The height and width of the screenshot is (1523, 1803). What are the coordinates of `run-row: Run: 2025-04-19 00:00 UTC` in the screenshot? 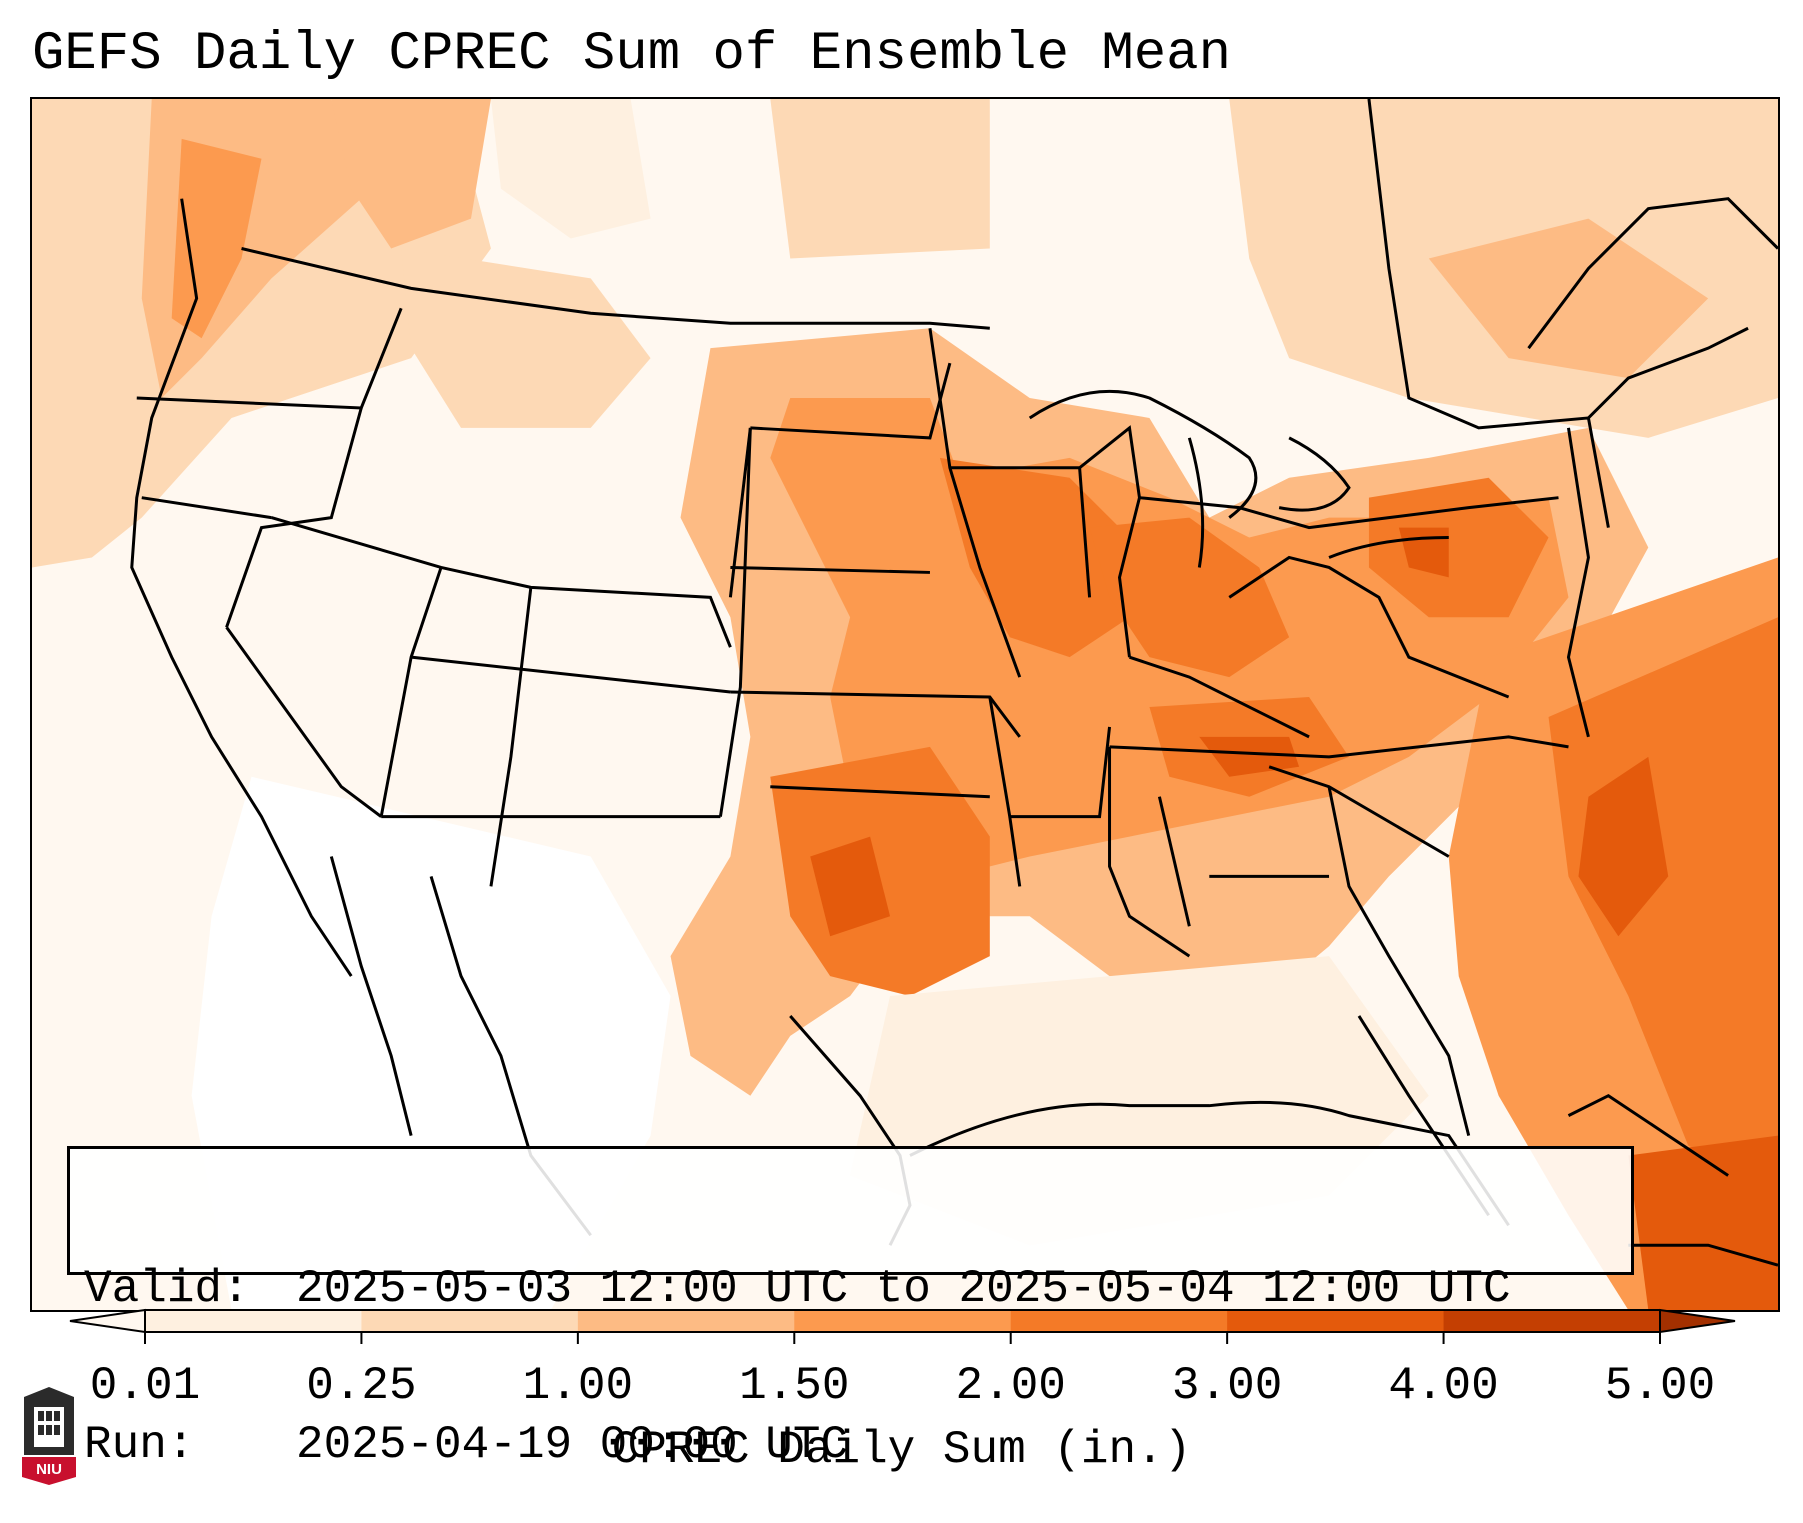 It's located at (850, 1445).